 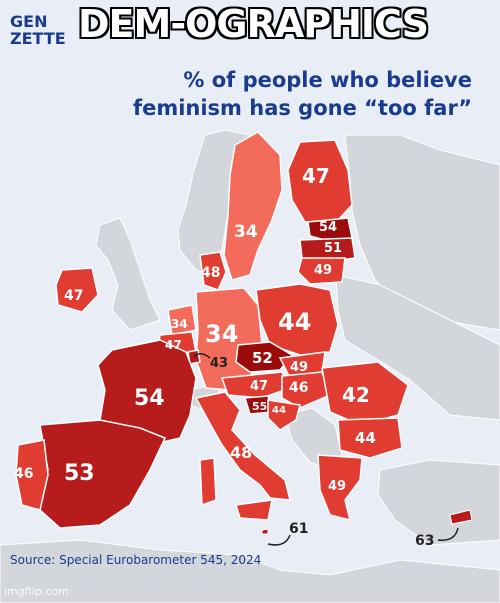 What do you see at coordinates (356, 395) in the screenshot?
I see `label-romania: 42` at bounding box center [356, 395].